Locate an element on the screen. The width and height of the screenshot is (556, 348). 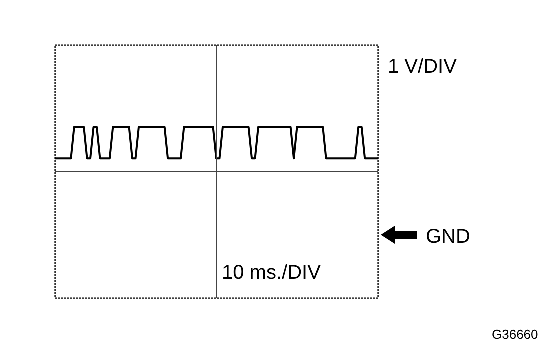
text: GND is located at coordinates (448, 237).